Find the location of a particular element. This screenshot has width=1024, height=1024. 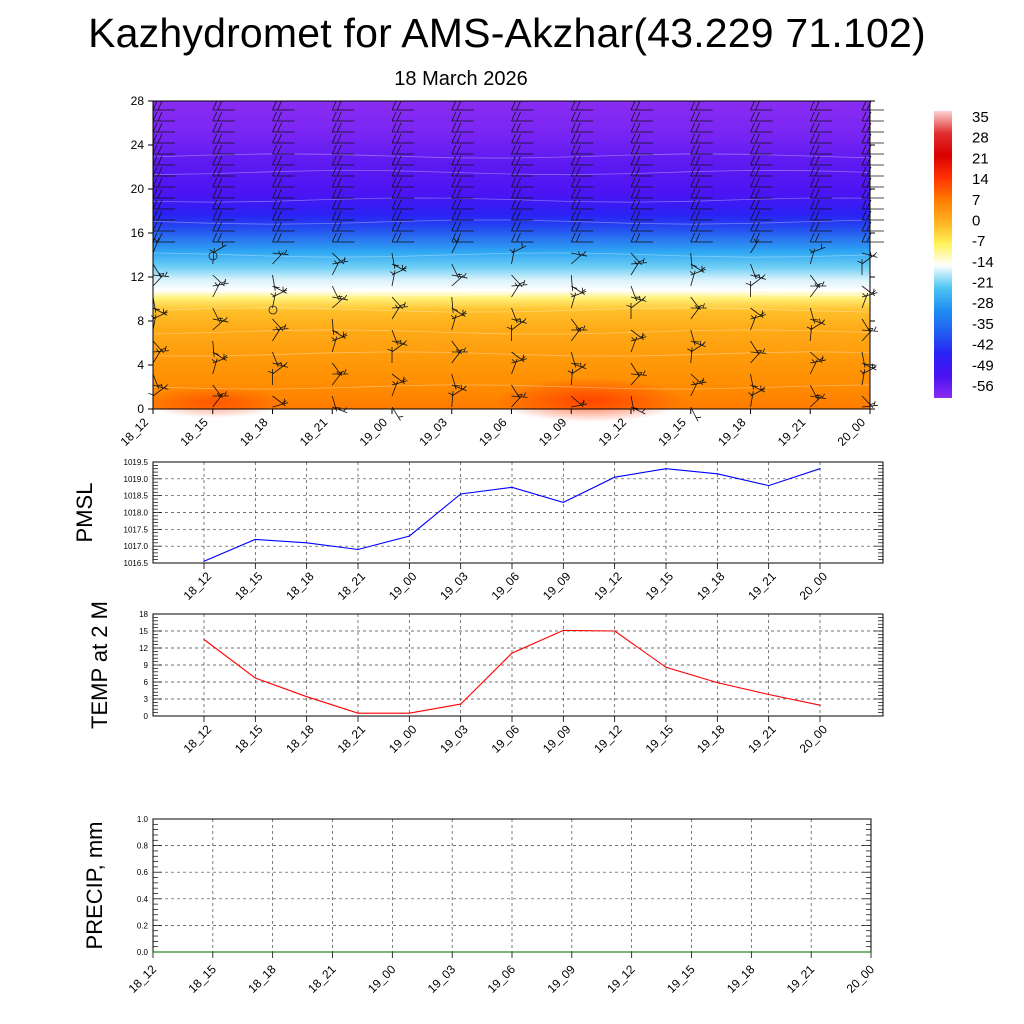

x-tick-label: 18_21 is located at coordinates (314, 432).